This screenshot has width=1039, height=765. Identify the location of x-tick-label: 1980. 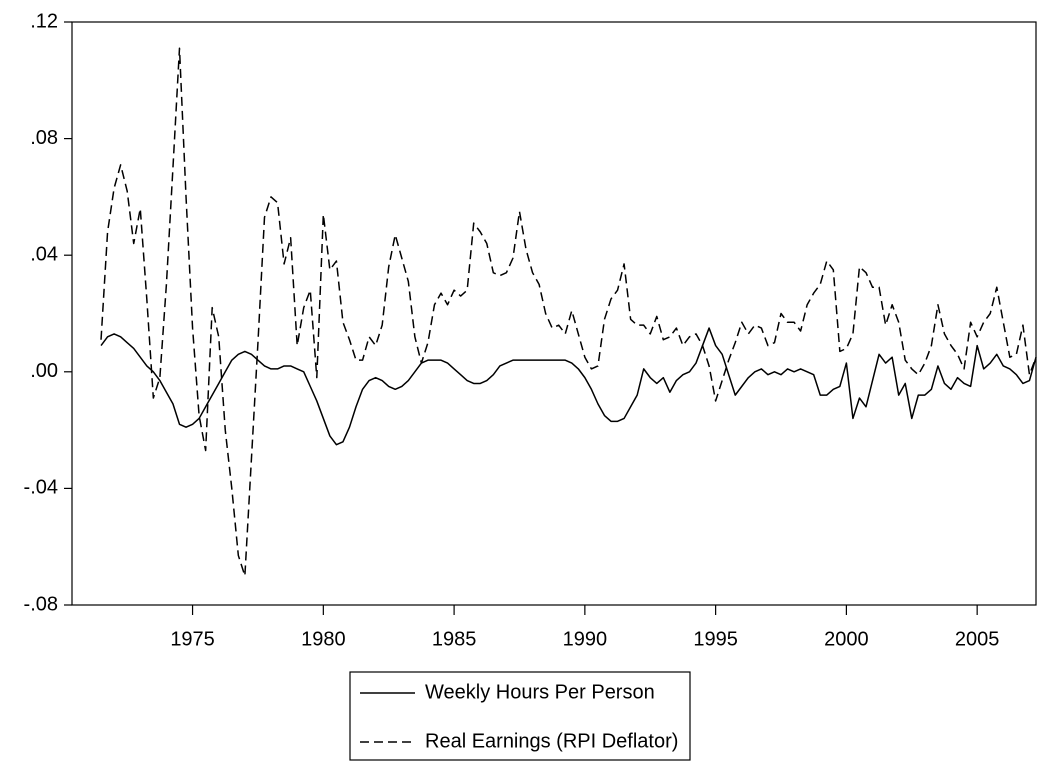
(323, 639).